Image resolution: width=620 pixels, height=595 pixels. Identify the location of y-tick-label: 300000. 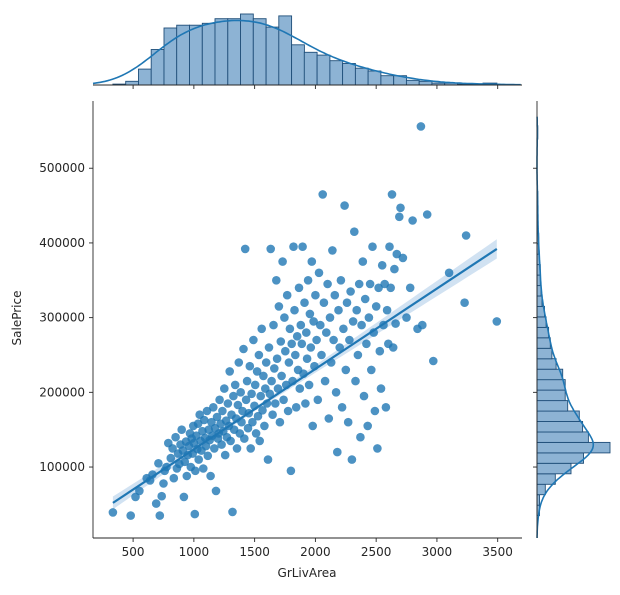
(62, 318).